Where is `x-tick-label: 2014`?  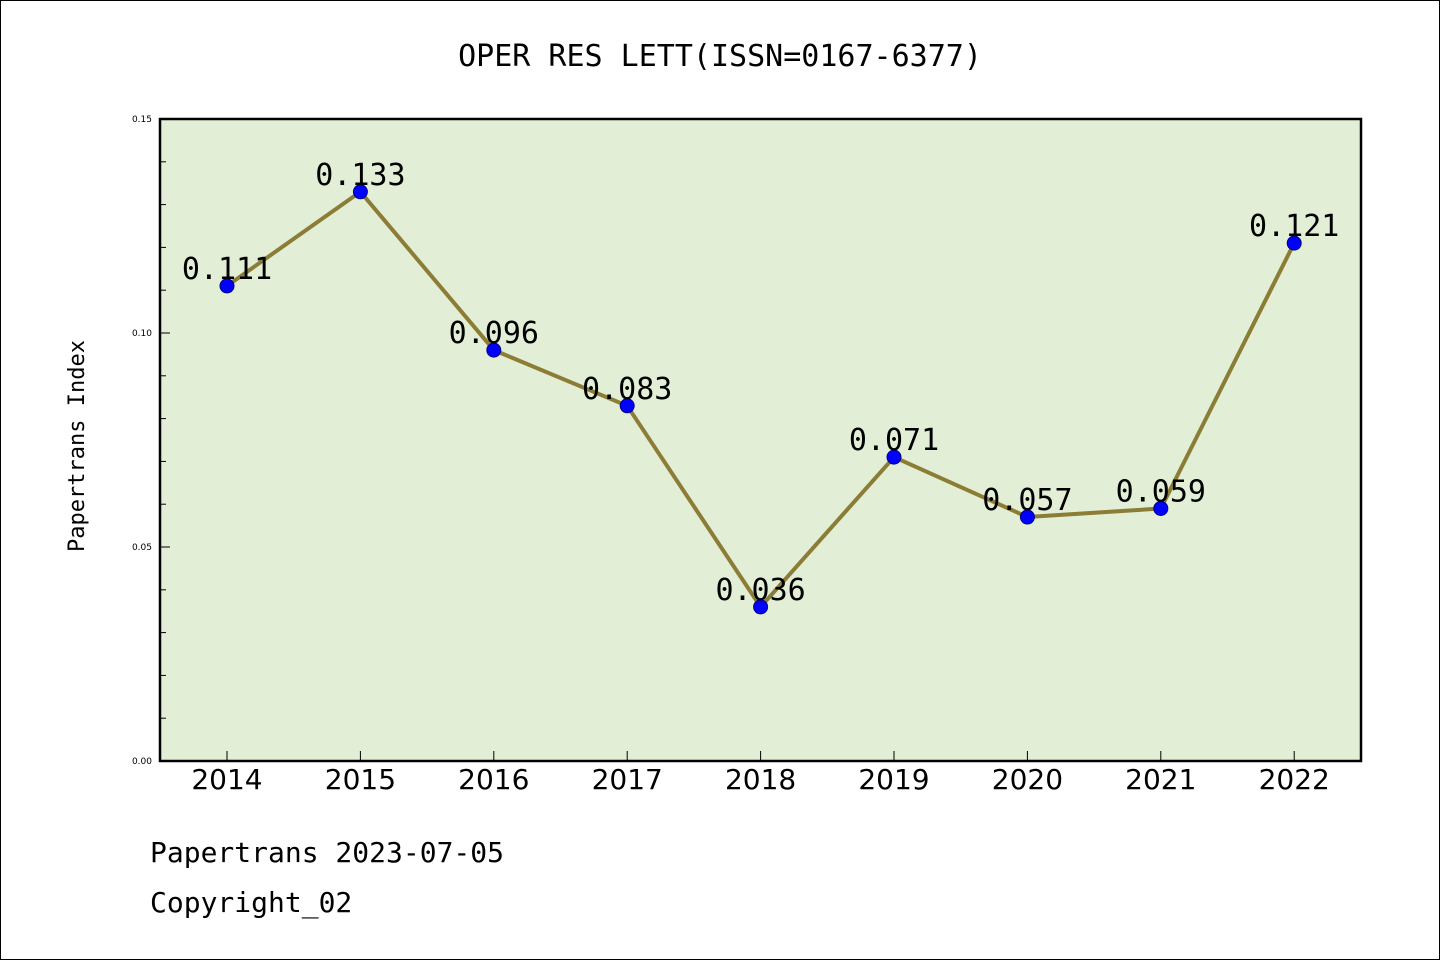 x-tick-label: 2014 is located at coordinates (226, 779).